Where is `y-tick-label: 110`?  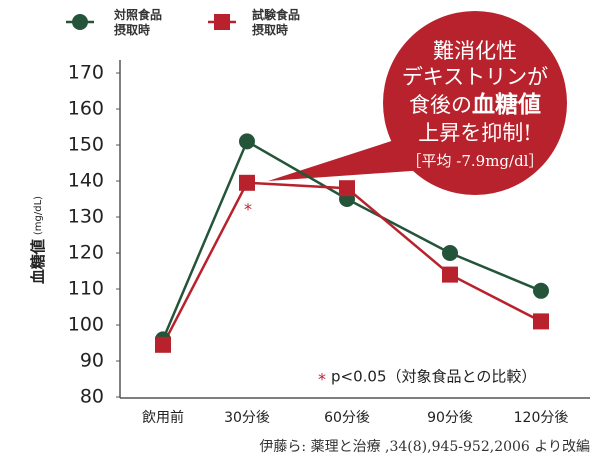
y-tick-label: 110 is located at coordinates (86, 289).